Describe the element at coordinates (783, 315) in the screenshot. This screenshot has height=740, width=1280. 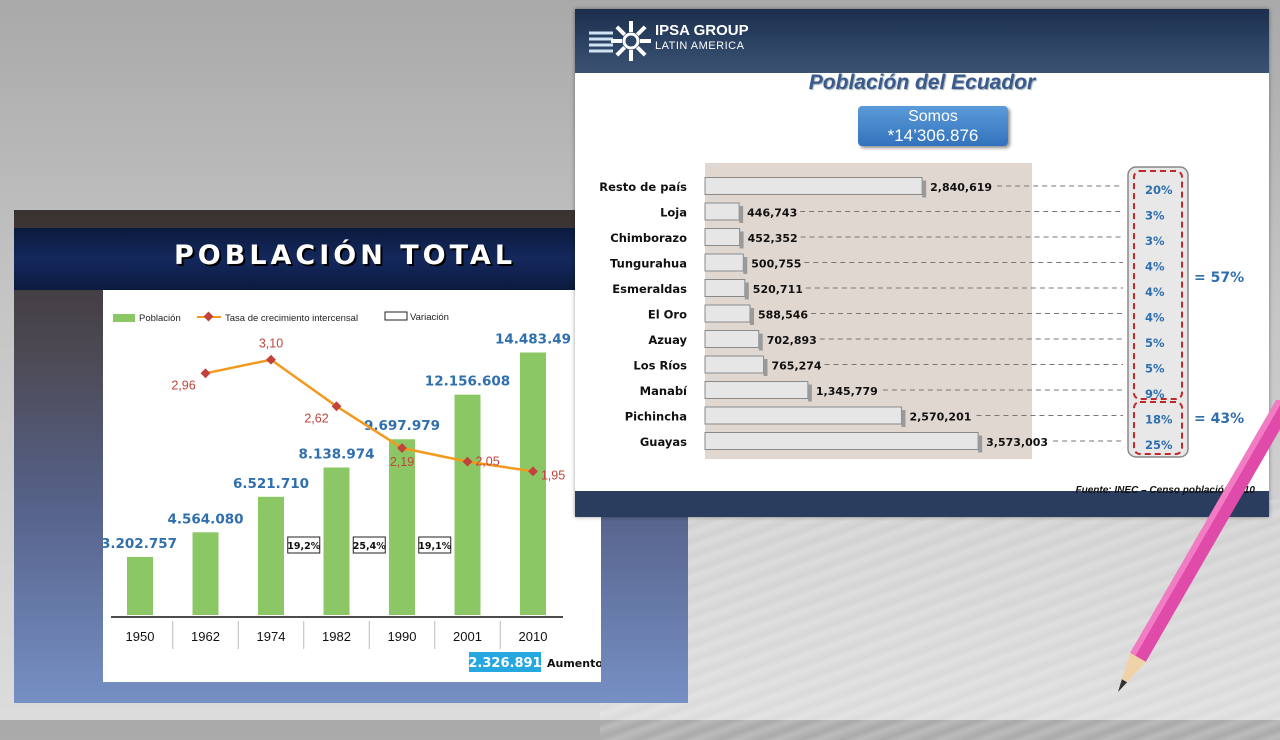
I see `province-value-label: 588,546` at that location.